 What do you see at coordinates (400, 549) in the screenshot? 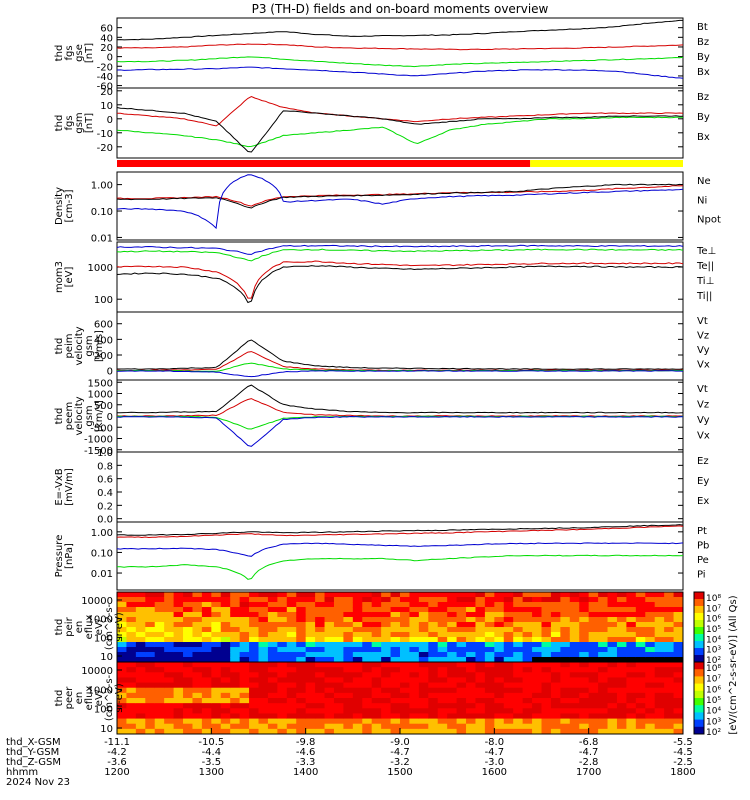
I see `series-line-Pi` at bounding box center [400, 549].